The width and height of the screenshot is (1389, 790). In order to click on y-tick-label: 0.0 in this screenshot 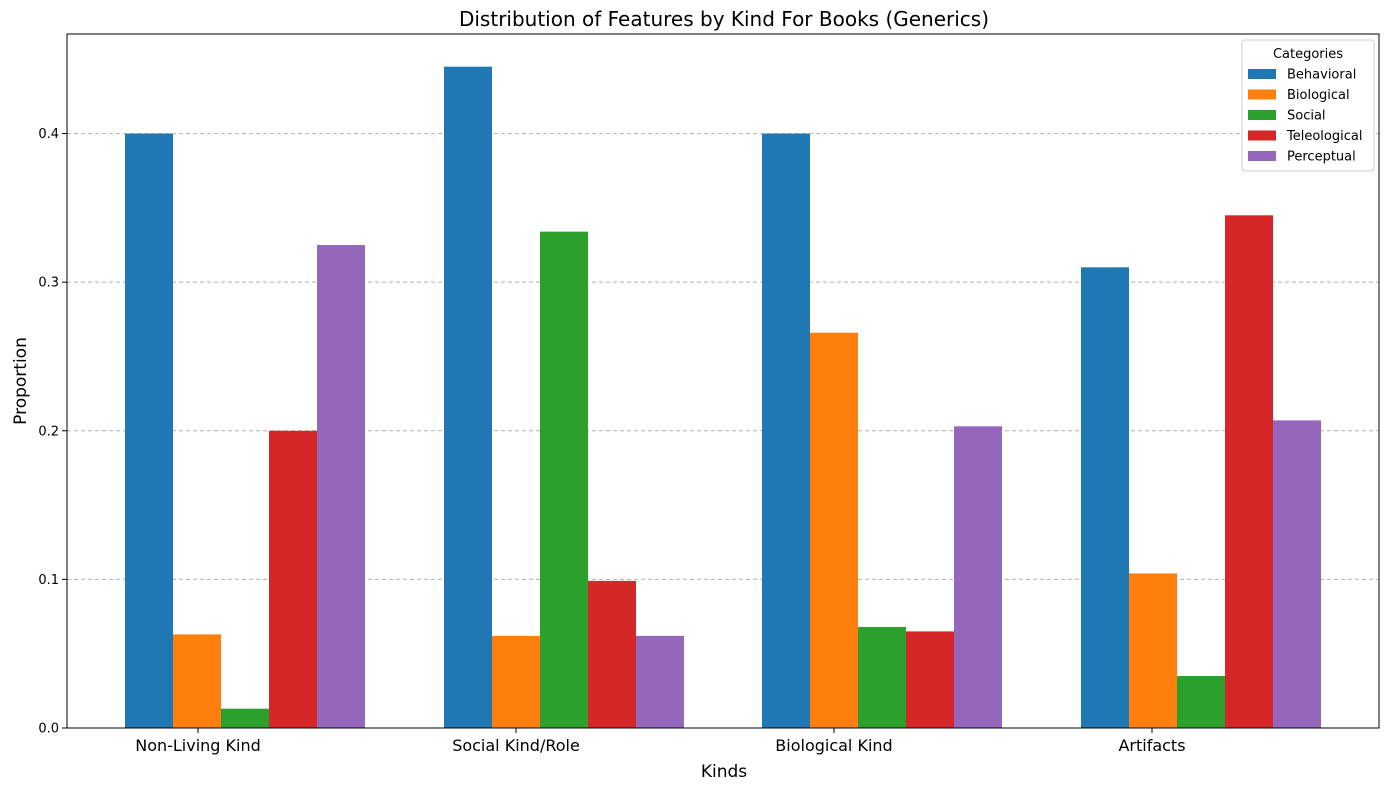, I will do `click(48, 729)`.